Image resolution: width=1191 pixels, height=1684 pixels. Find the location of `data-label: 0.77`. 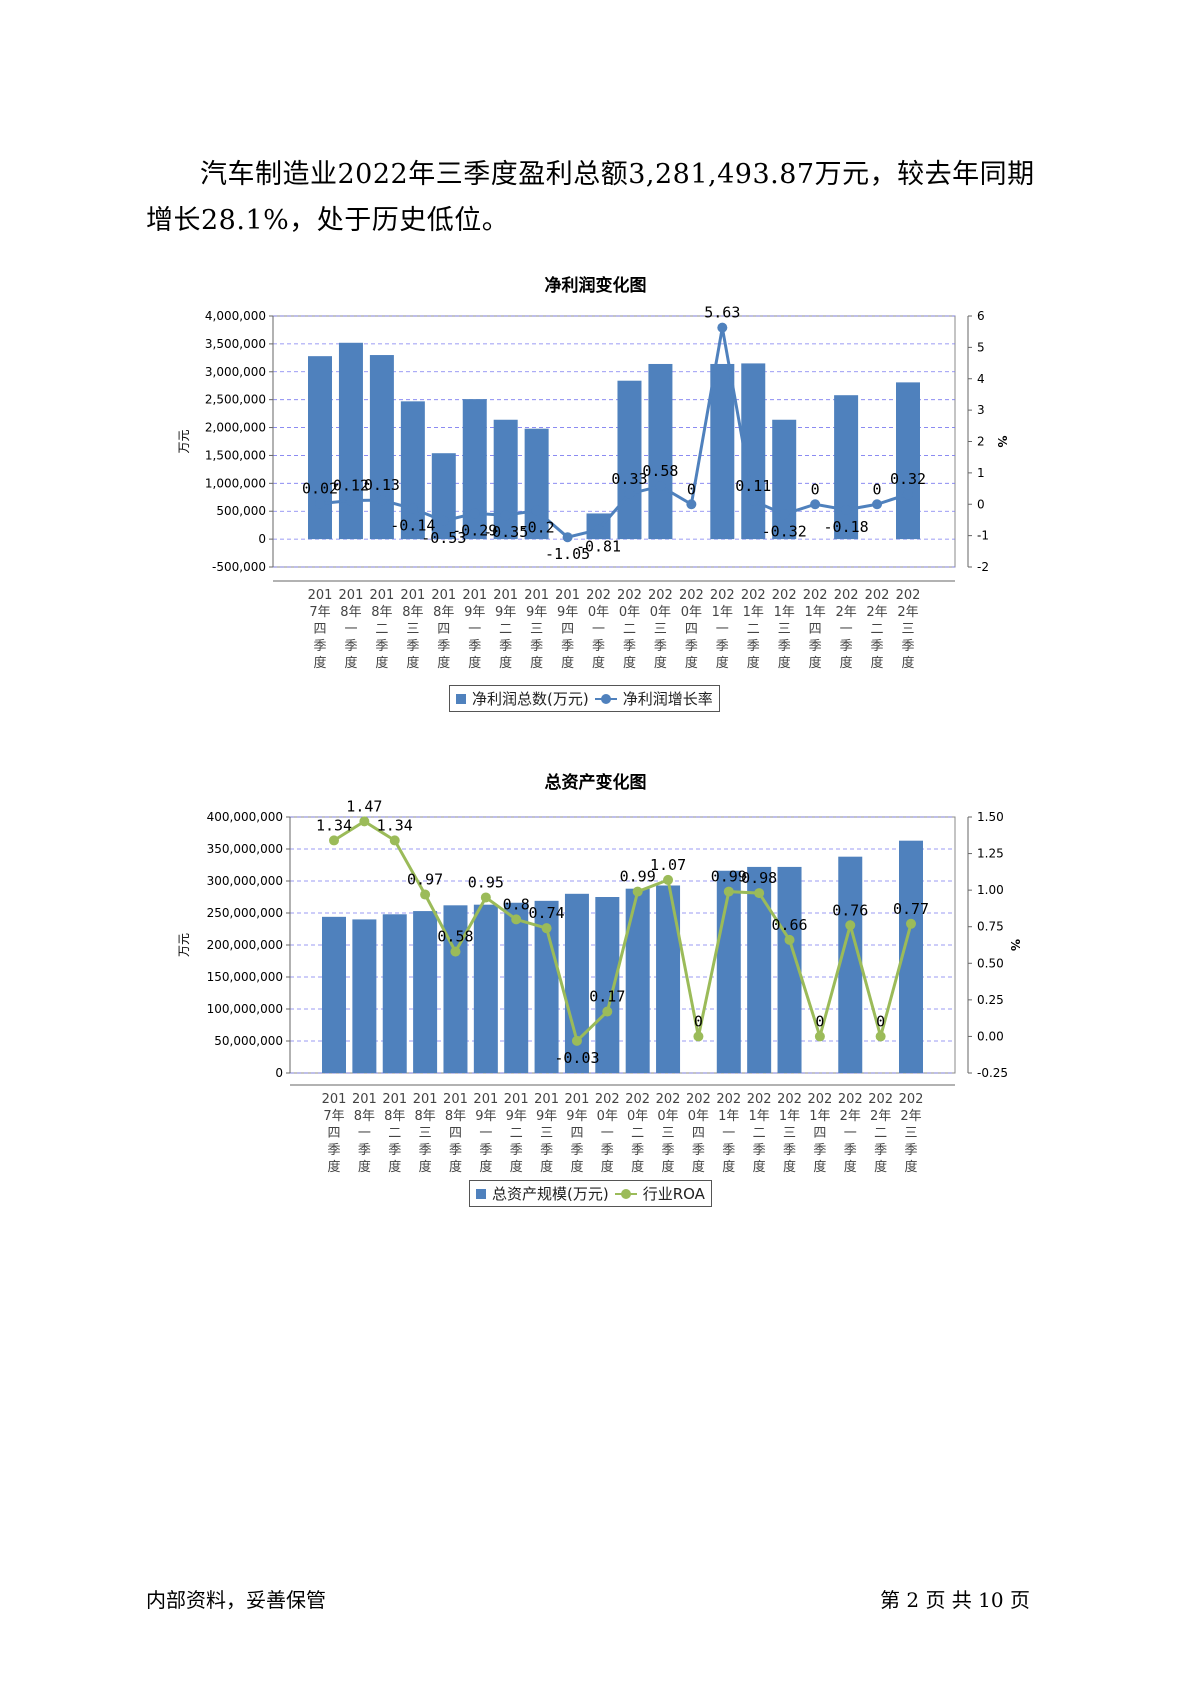

data-label: 0.77 is located at coordinates (911, 909).